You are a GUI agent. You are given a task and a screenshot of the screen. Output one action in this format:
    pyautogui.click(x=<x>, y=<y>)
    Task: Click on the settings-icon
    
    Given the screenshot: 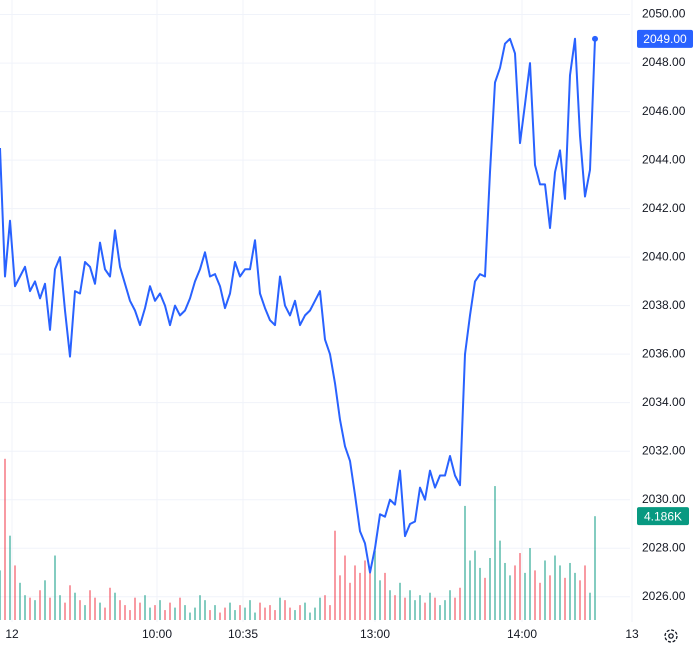 What is the action you would take?
    pyautogui.click(x=671, y=636)
    